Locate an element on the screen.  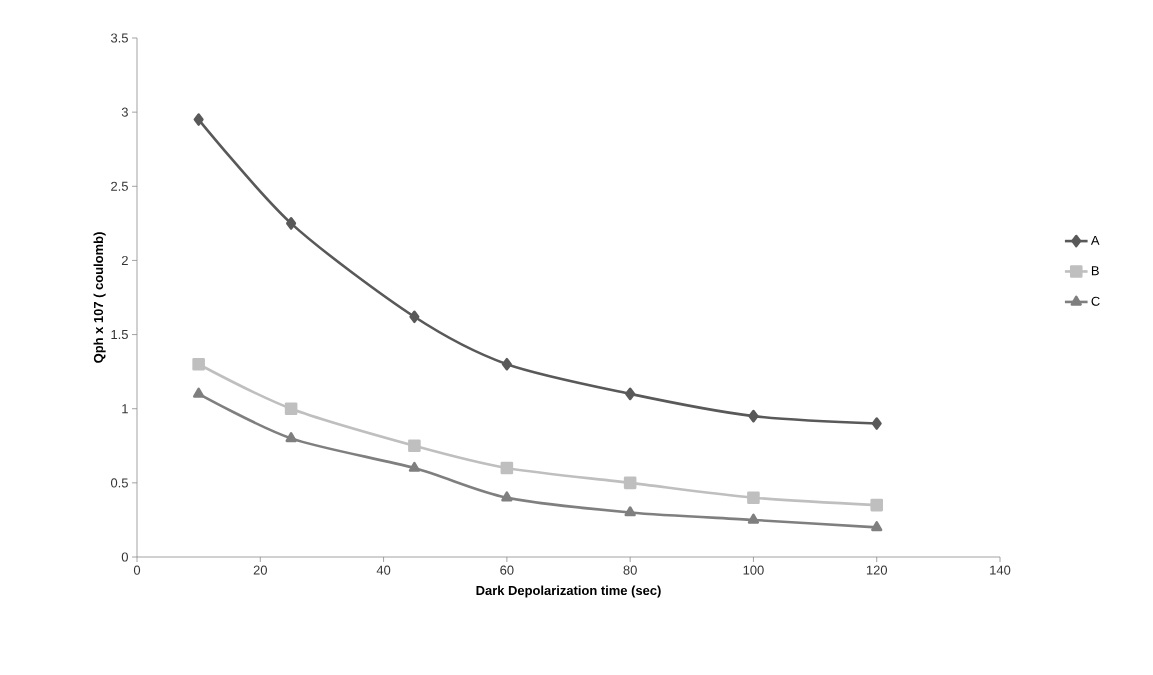
y-tick-label: 1.5 is located at coordinates (119, 335).